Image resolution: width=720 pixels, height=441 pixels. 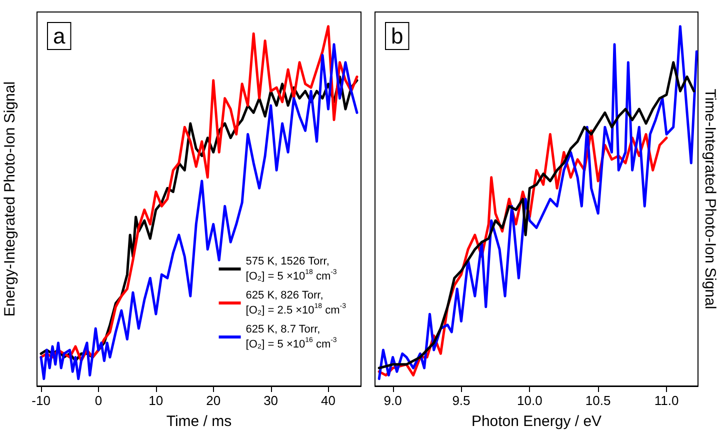 What do you see at coordinates (41, 400) in the screenshot?
I see `x-tick-label: -10` at bounding box center [41, 400].